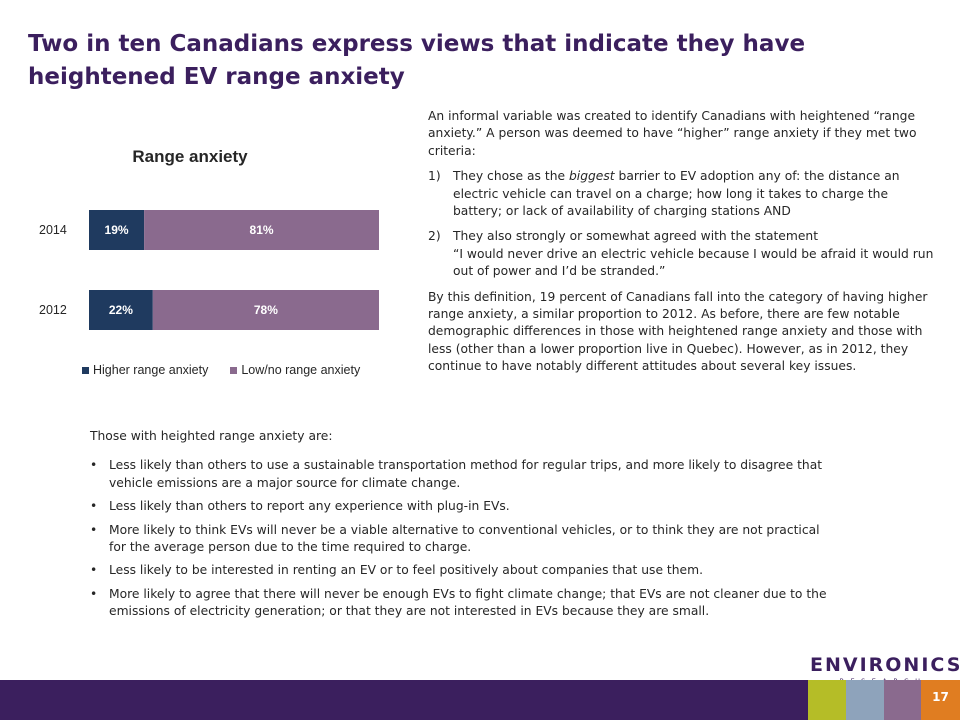  I want to click on data-label-2012-higher: 22%, so click(121, 310).